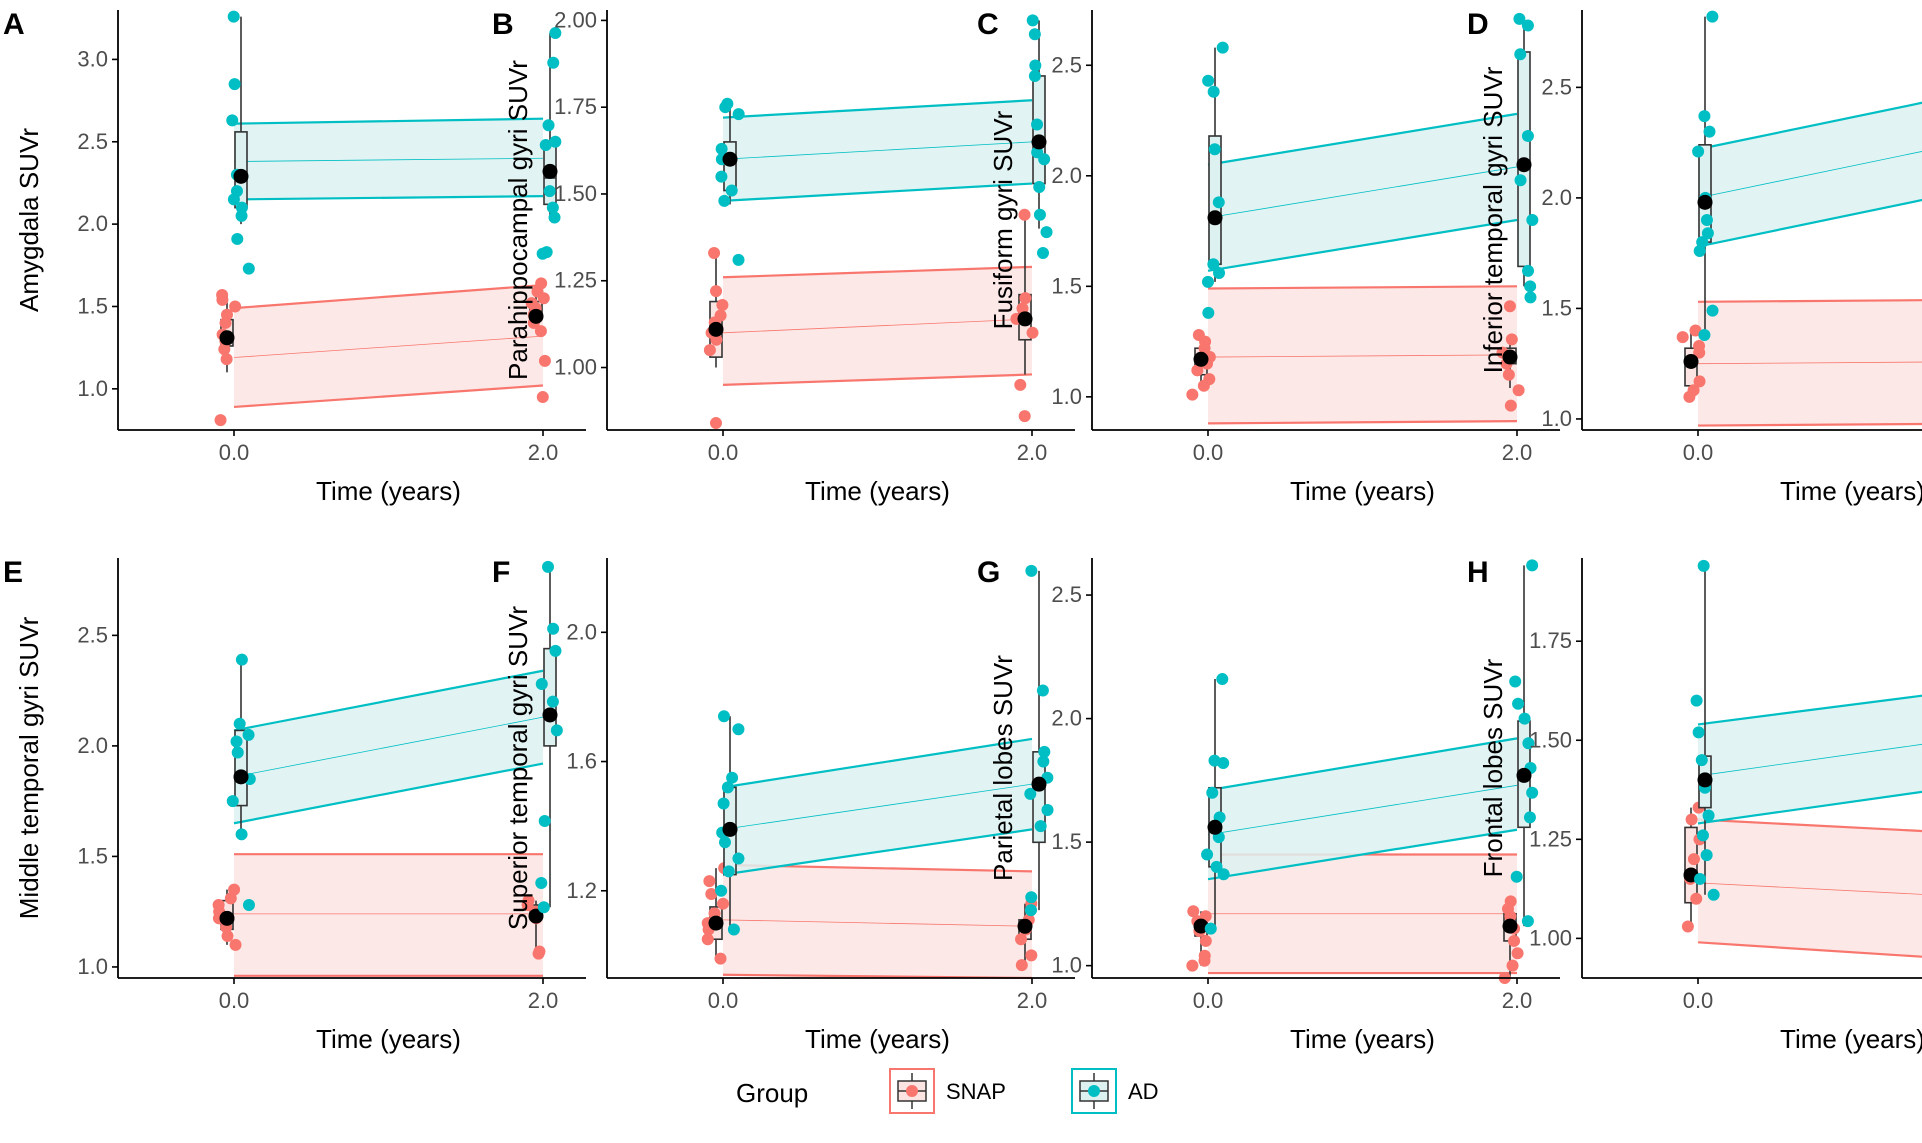  Describe the element at coordinates (518, 768) in the screenshot. I see `y-axis-title: Superior temporal gyri SUVr` at that location.